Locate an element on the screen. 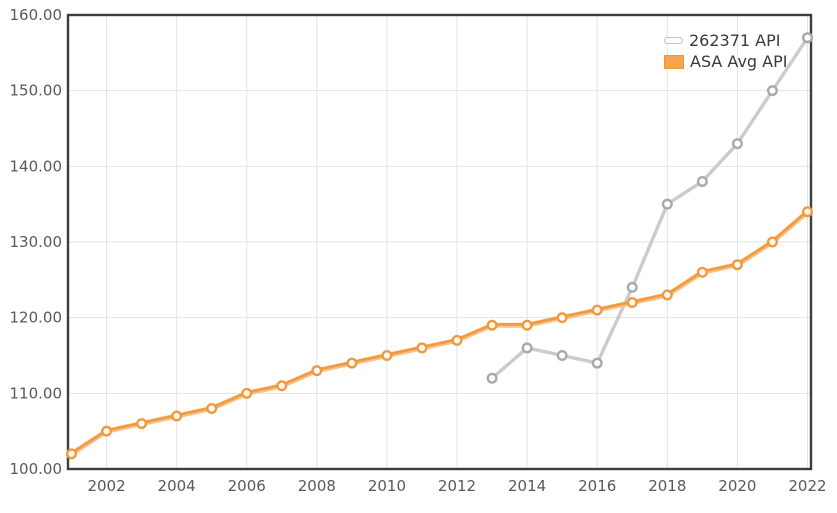 The height and width of the screenshot is (513, 837). legend-item-asa-avg-api: ASA Avg API is located at coordinates (725, 61).